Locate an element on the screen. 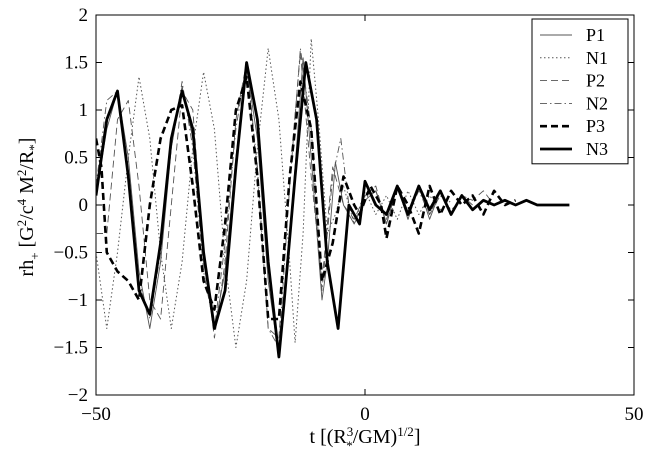  y-tick-label: −1.5 is located at coordinates (71, 348).